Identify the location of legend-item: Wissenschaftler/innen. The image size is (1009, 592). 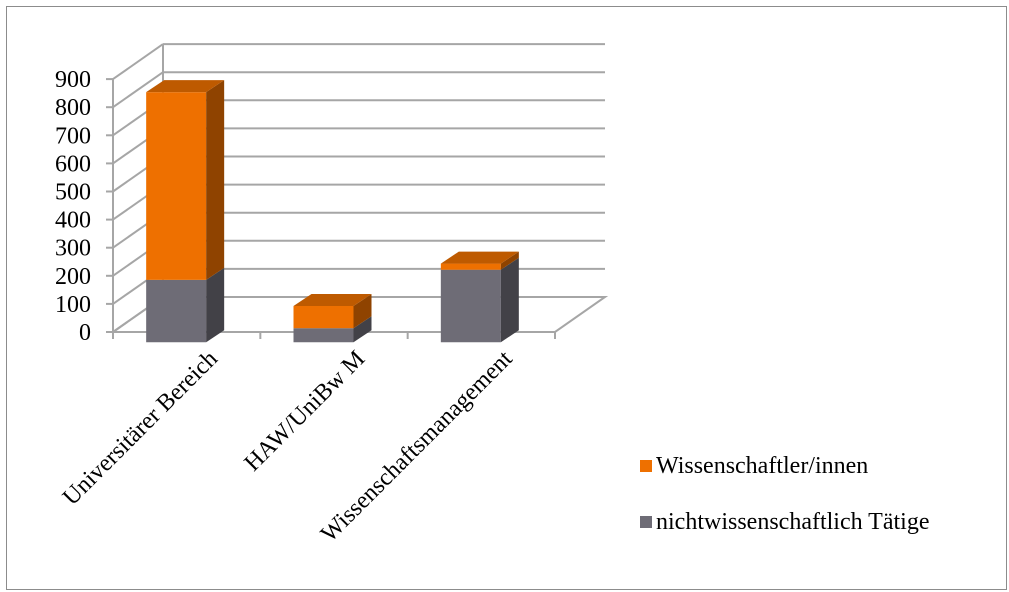
(784, 466).